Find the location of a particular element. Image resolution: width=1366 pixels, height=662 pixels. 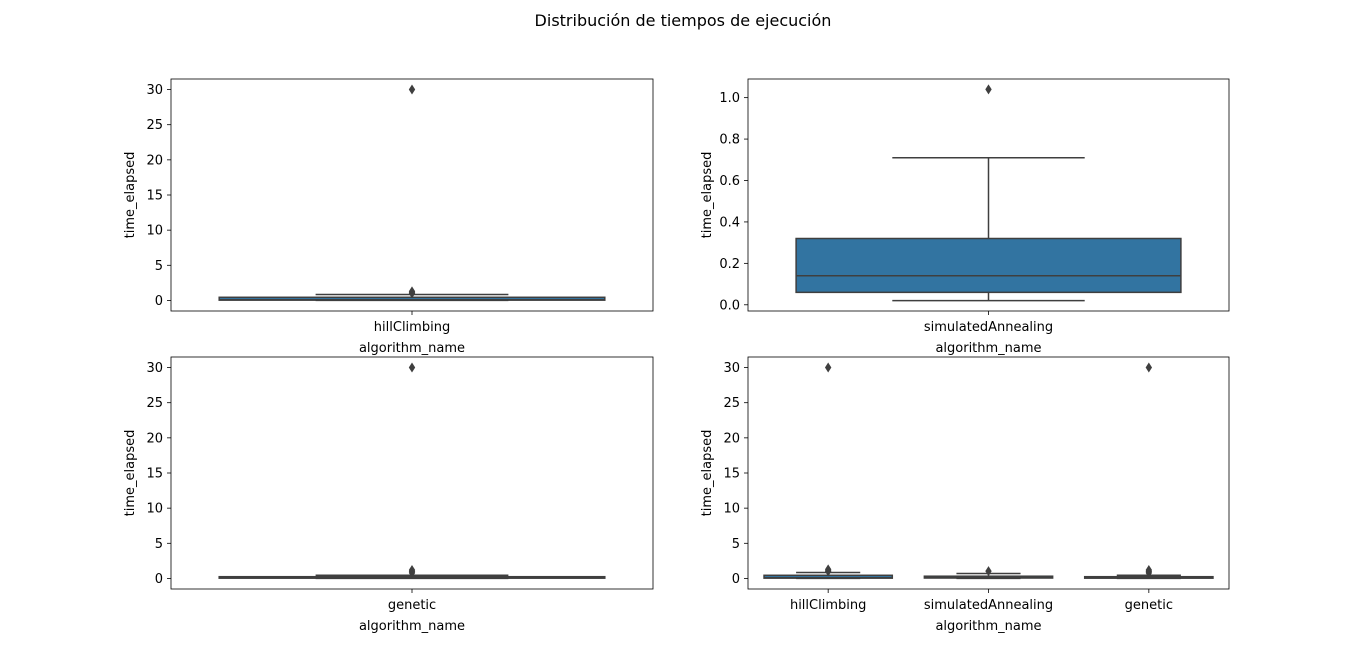

y-tick-label: 0.0 is located at coordinates (729, 305).